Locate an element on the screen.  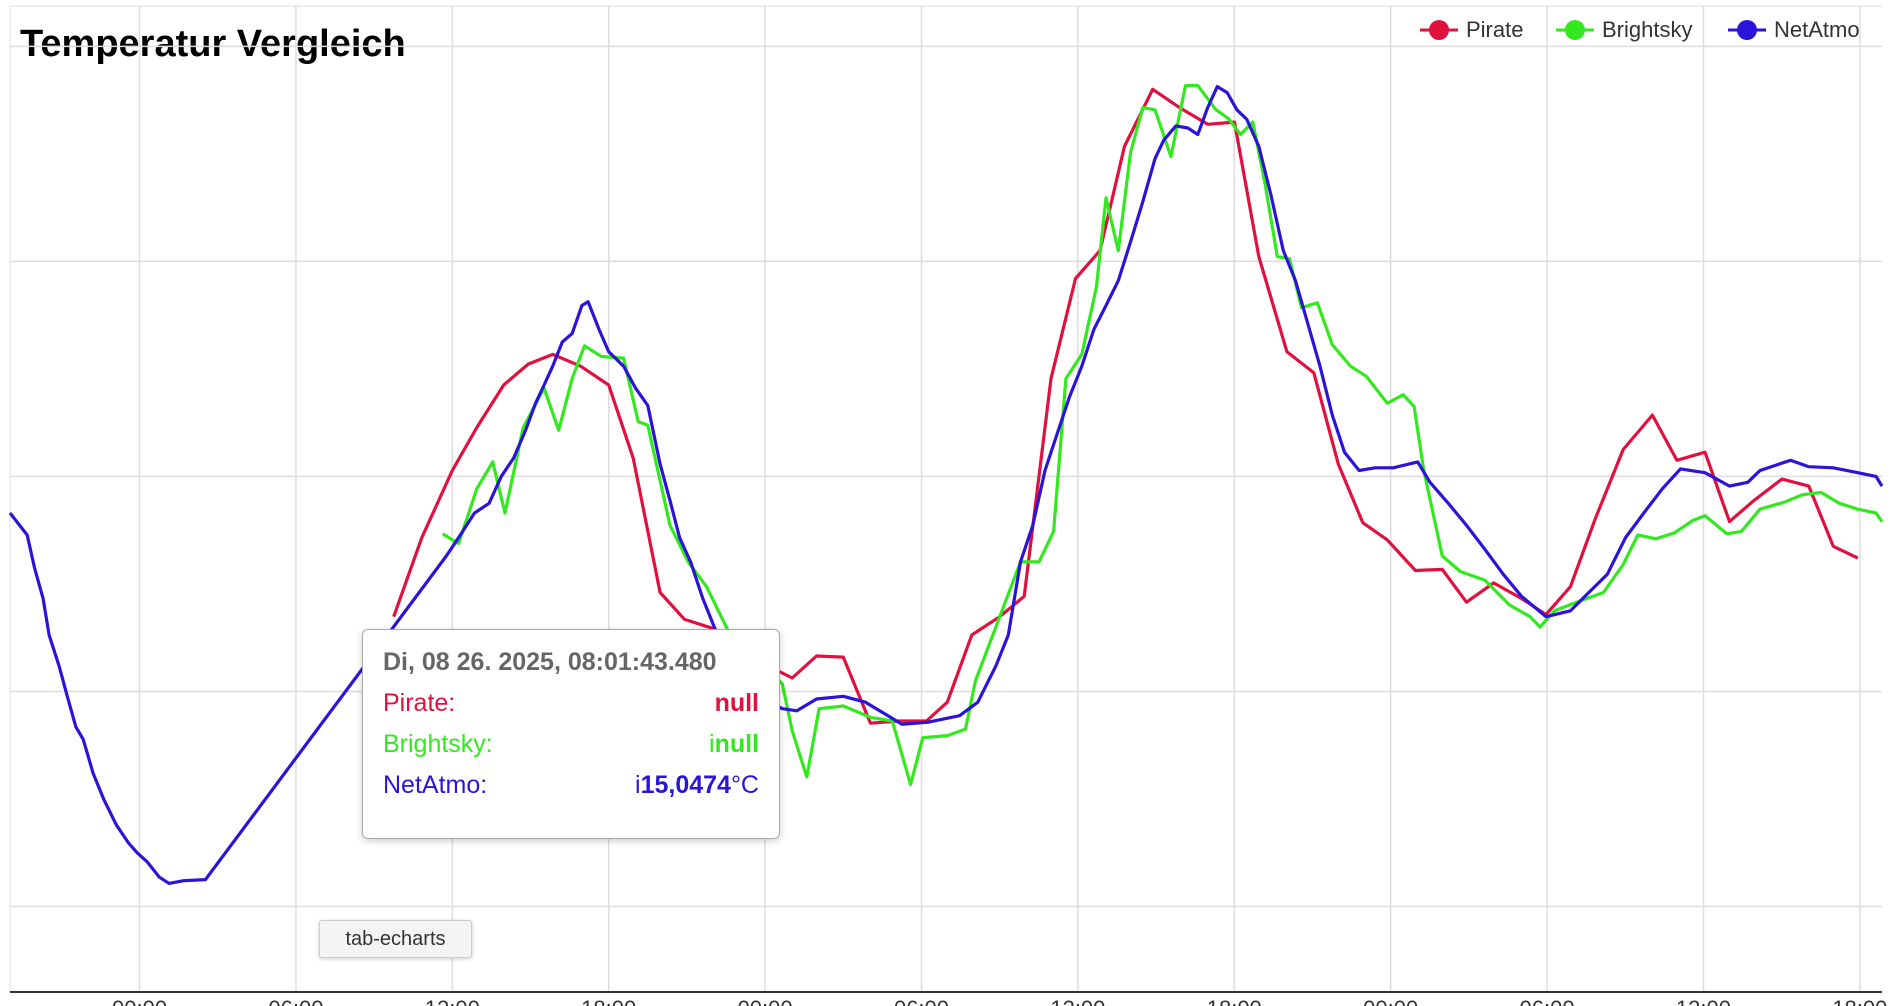
tooltip-number: 15,0474 is located at coordinates (685, 785).